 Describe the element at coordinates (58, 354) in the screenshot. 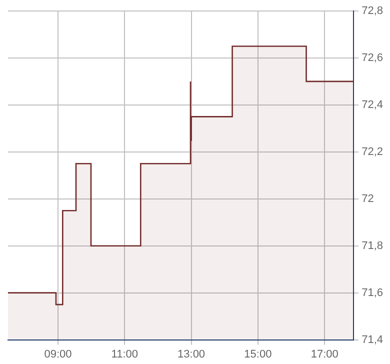

I see `x-tick-label: 09:00` at that location.